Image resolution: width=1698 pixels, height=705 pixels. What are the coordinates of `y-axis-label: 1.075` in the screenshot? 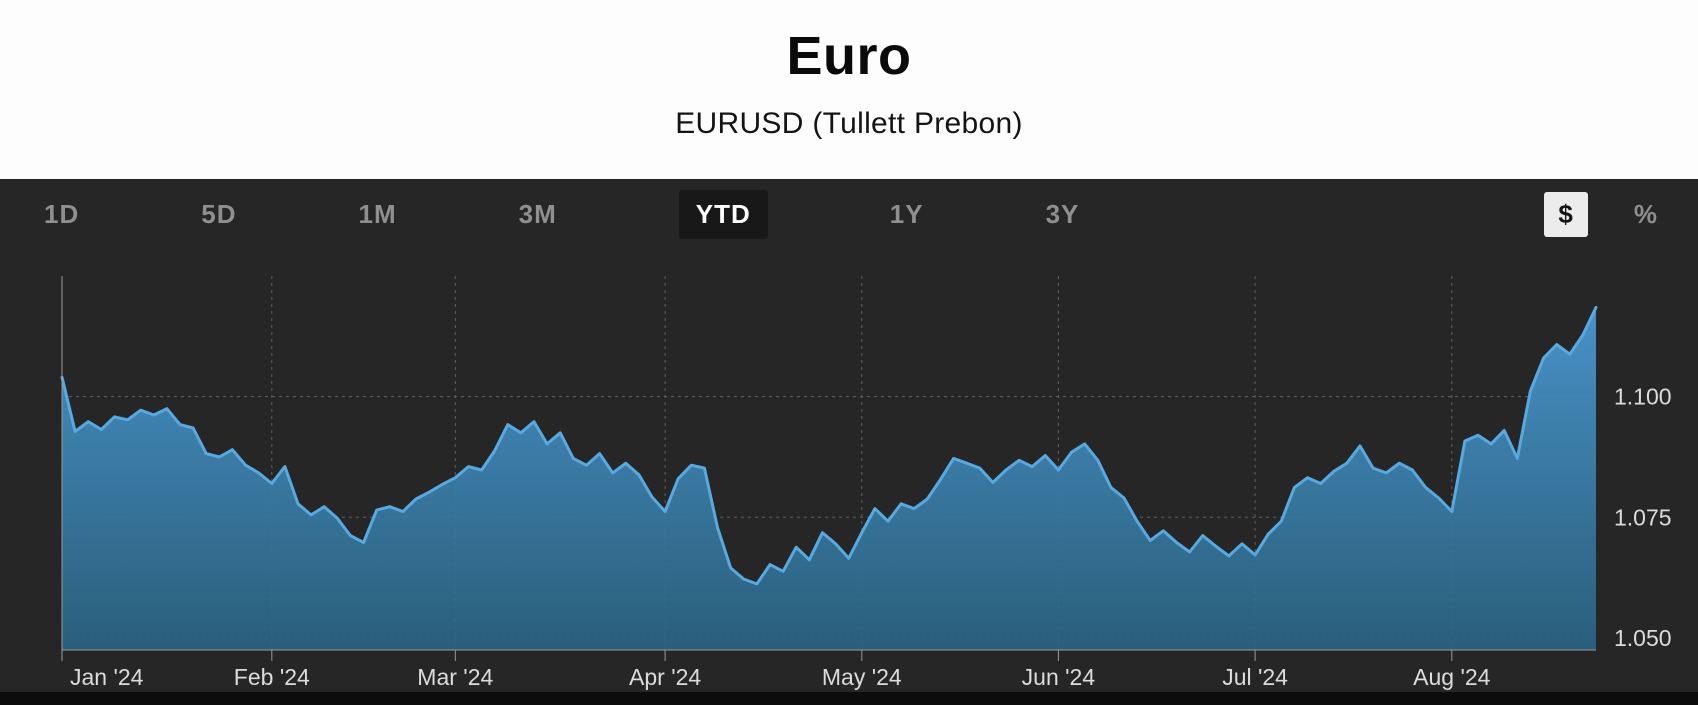 It's located at (1643, 517).